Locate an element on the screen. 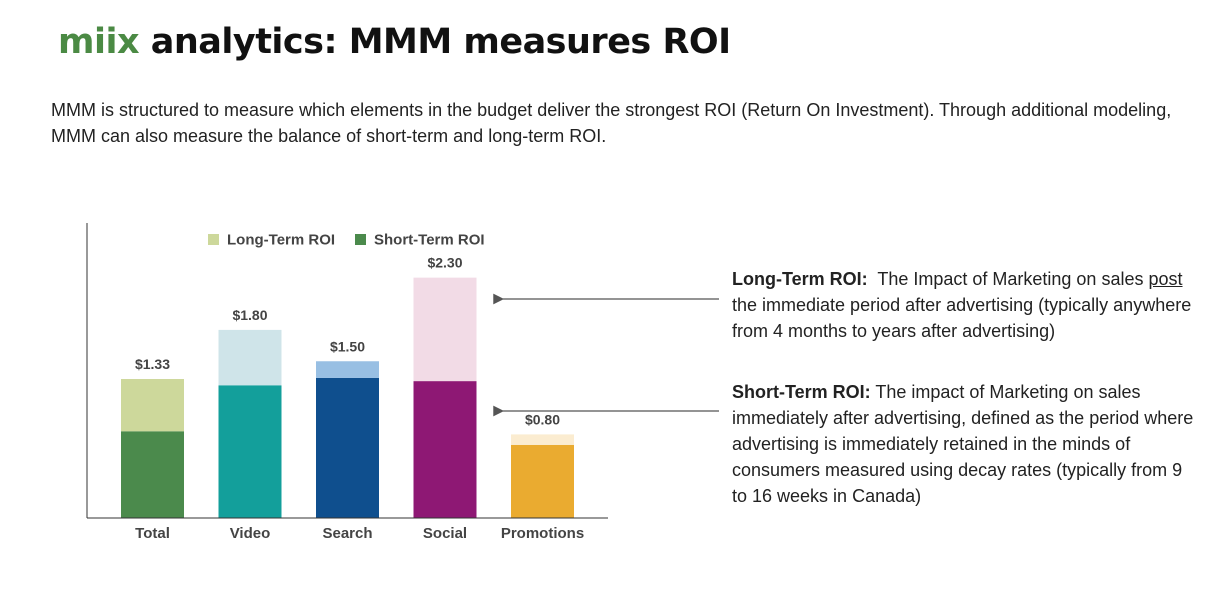 The height and width of the screenshot is (606, 1230). data-label-total: $1.33 is located at coordinates (152, 364).